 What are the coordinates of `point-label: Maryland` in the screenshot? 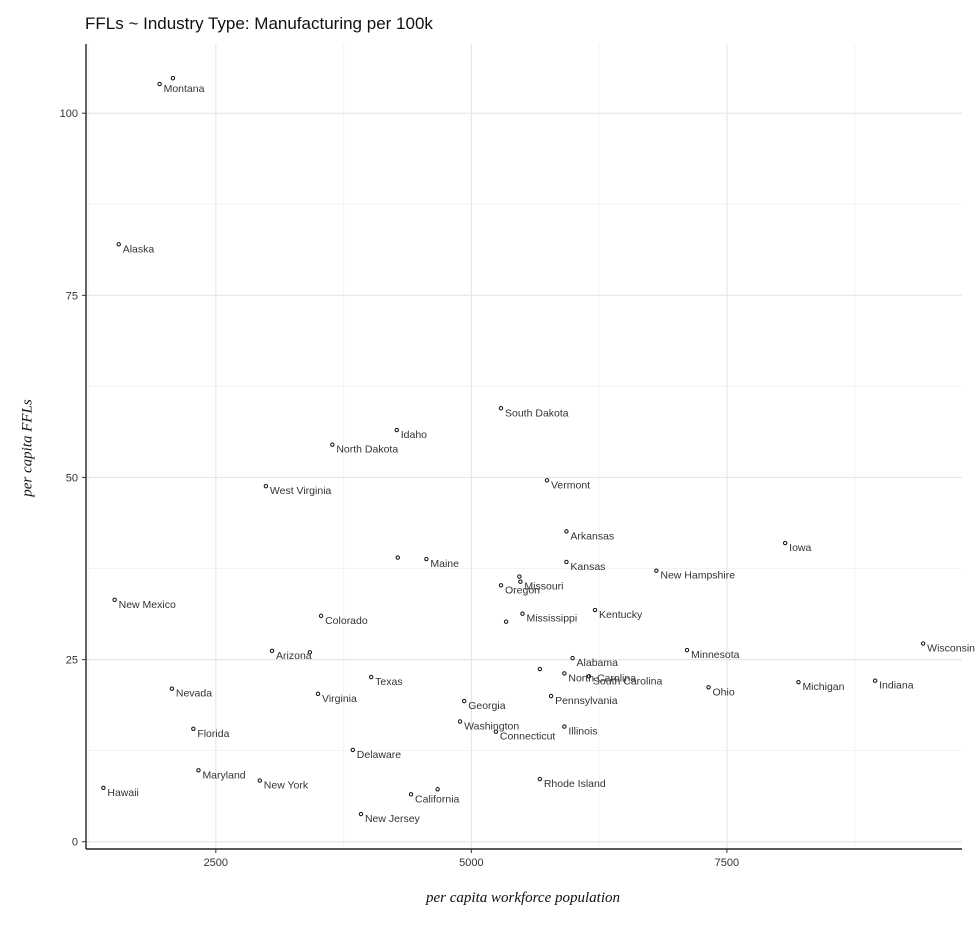 It's located at (223, 775).